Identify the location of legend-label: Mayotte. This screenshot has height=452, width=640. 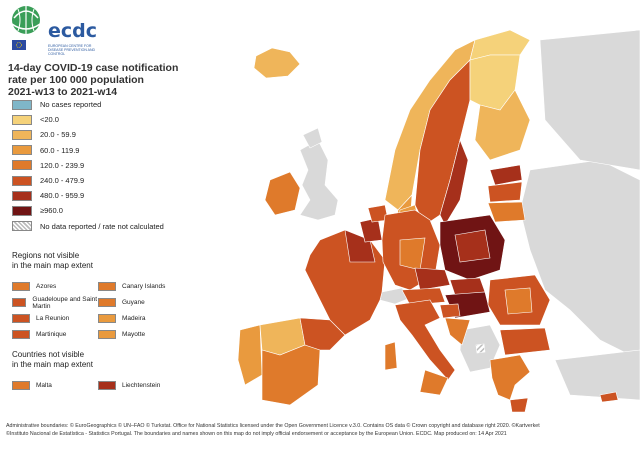
(134, 334).